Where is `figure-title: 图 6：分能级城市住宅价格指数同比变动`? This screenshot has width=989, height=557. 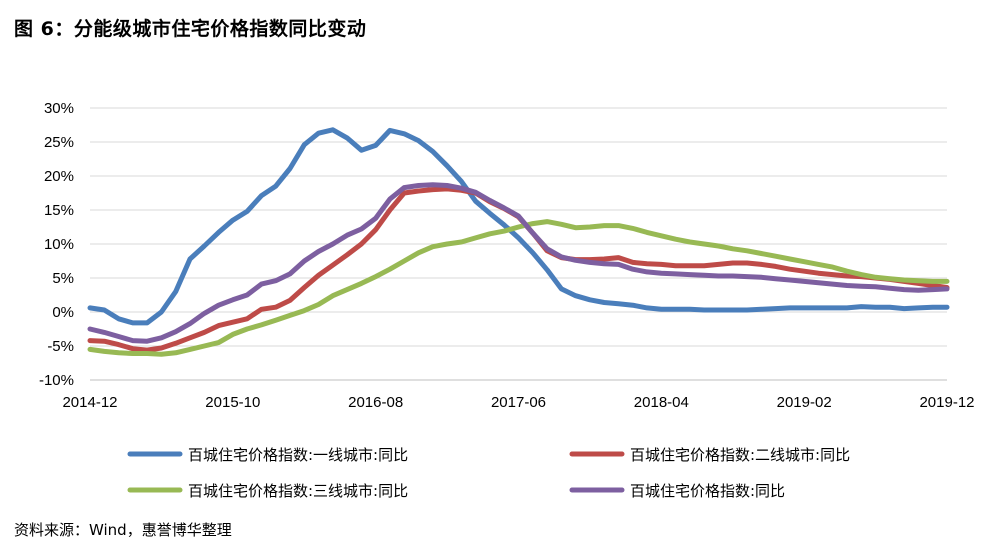
figure-title: 图 6：分能级城市住宅价格指数同比变动 is located at coordinates (190, 29).